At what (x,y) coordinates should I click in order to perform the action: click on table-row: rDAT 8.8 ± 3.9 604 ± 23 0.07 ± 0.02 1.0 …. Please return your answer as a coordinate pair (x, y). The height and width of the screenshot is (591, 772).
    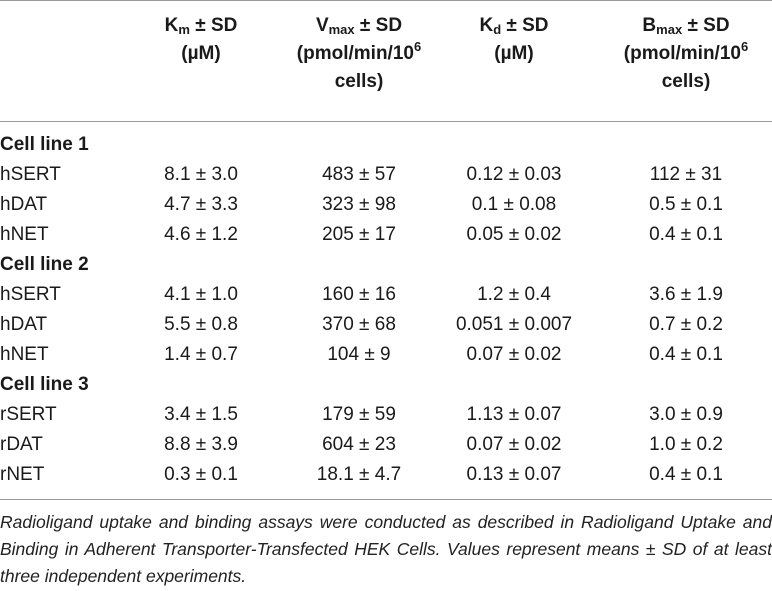
    Looking at the image, I should click on (386, 445).